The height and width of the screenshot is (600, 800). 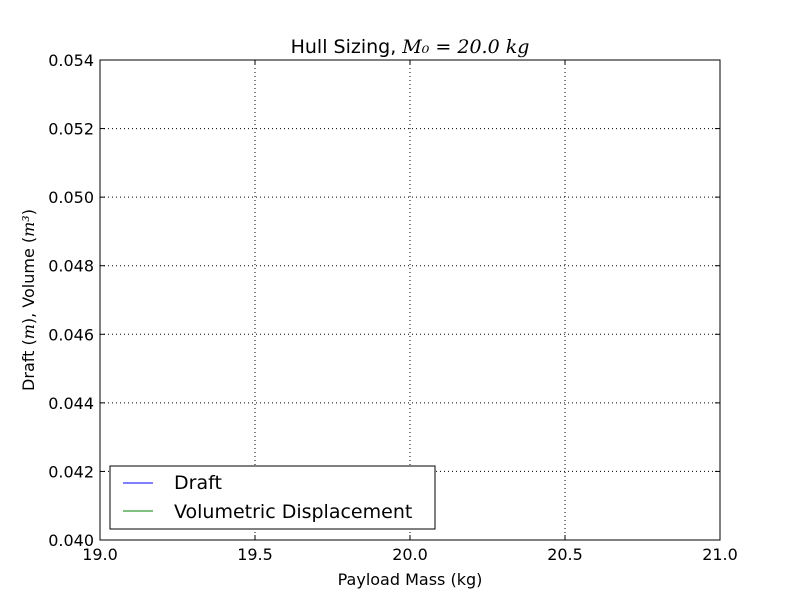 I want to click on y-axis-label: Draft (m), Volume (m³), so click(x=28, y=300).